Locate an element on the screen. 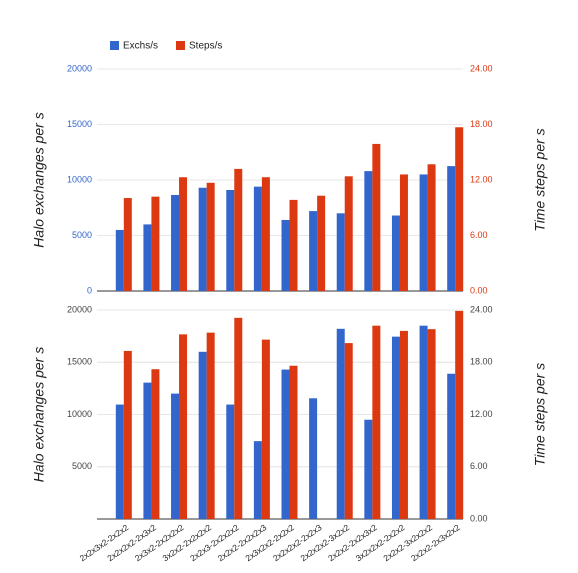  legend-label: Exchs/s is located at coordinates (140, 46).